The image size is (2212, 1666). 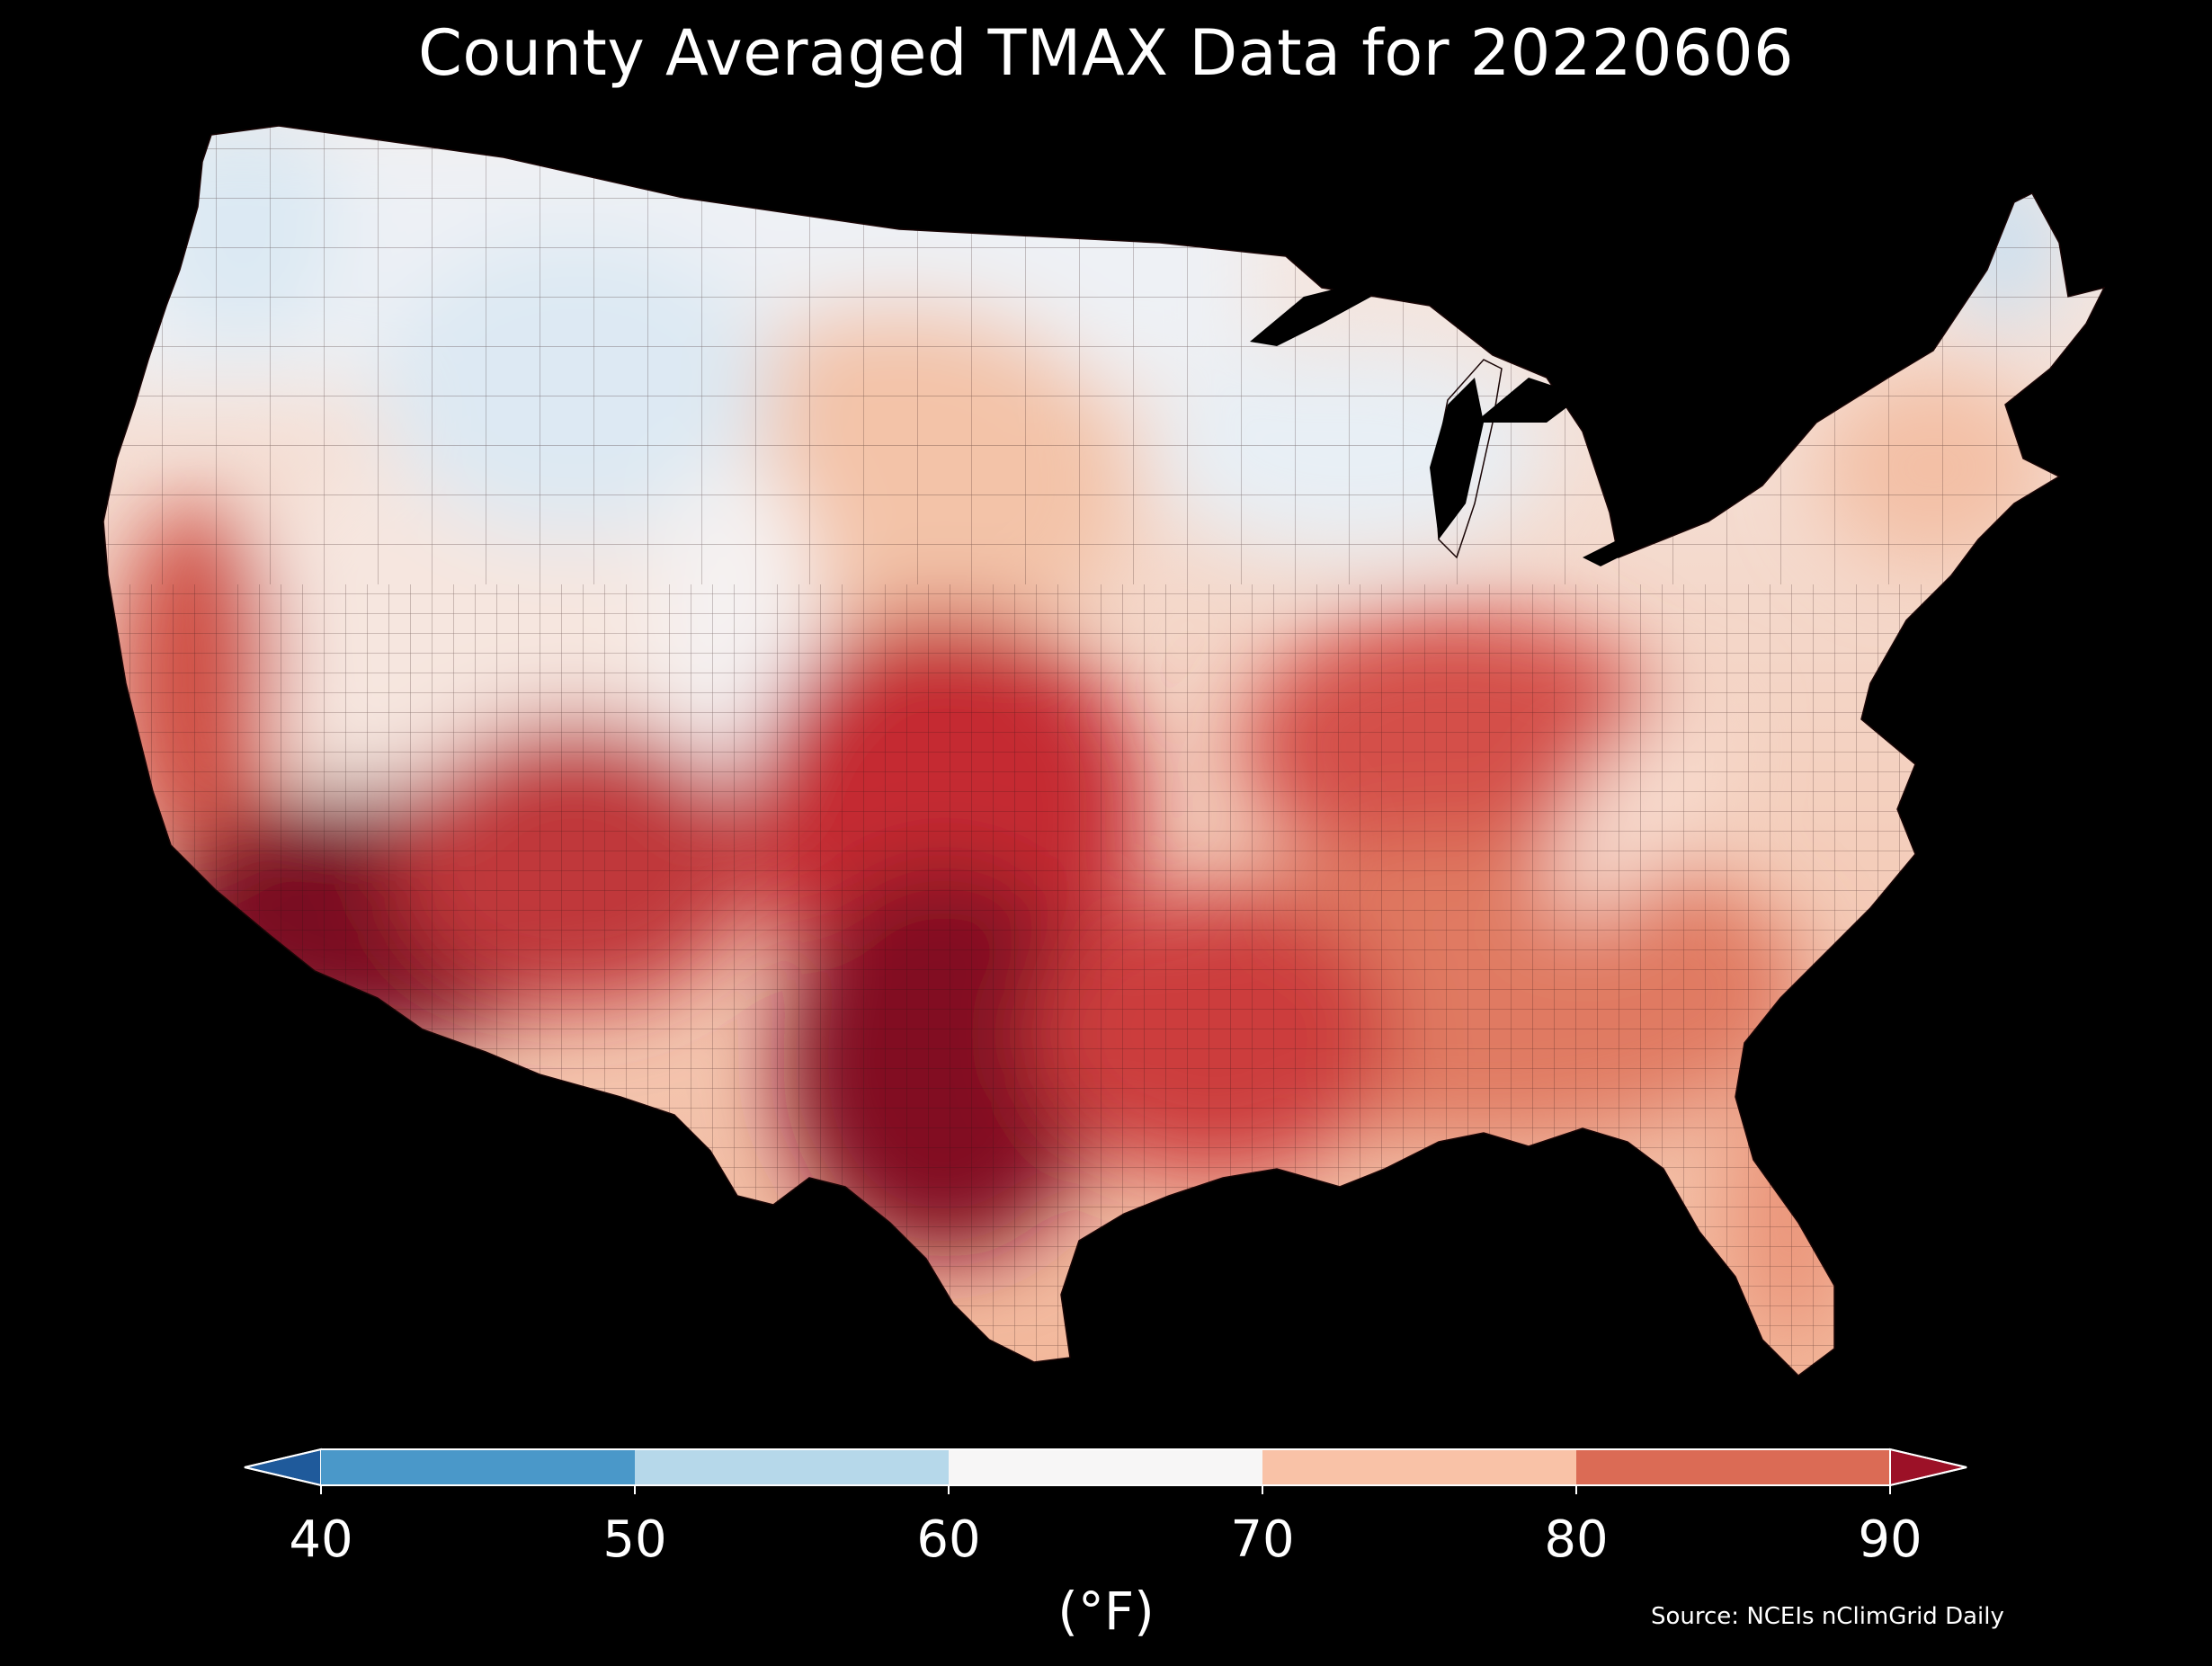 I want to click on colorbar-tick-label: 70, so click(x=1262, y=1540).